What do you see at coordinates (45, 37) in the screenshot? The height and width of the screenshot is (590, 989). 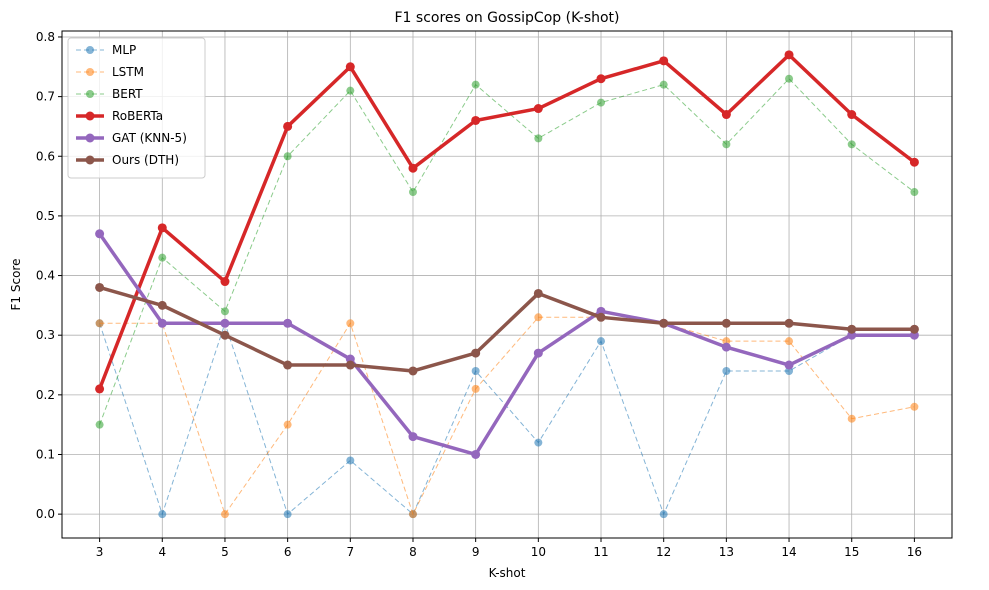 I see `y-tick-label: 0.8` at bounding box center [45, 37].